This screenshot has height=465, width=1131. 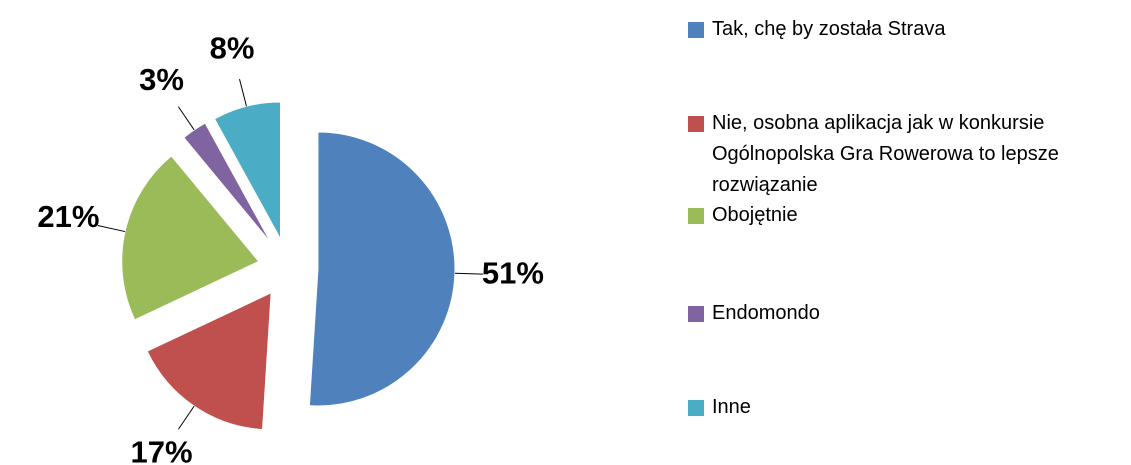 What do you see at coordinates (908, 407) in the screenshot?
I see `legend-item: Inne` at bounding box center [908, 407].